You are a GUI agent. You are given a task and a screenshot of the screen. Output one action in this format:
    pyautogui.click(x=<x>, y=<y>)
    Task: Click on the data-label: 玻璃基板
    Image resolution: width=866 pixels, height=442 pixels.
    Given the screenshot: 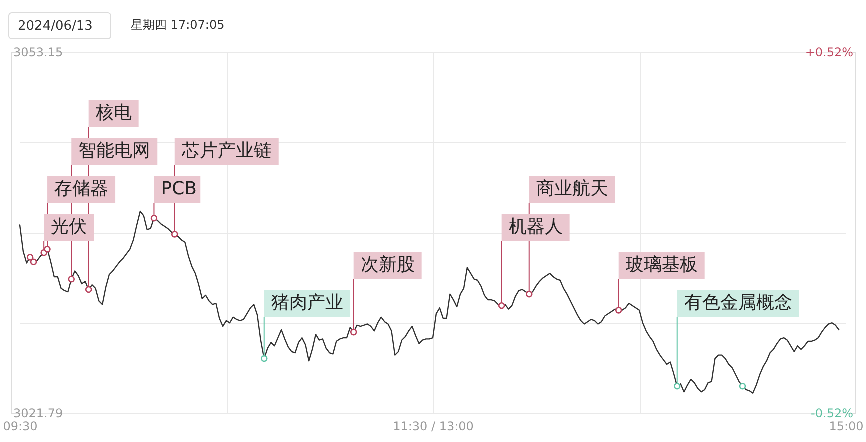 What is the action you would take?
    pyautogui.click(x=662, y=265)
    